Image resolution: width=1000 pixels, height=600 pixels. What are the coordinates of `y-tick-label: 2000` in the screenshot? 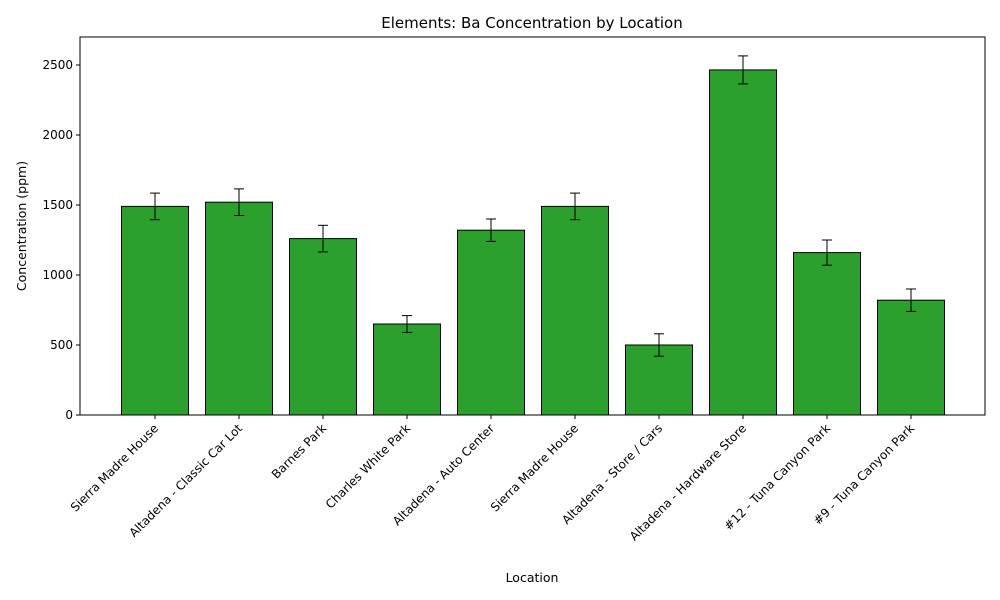 It's located at (57, 135).